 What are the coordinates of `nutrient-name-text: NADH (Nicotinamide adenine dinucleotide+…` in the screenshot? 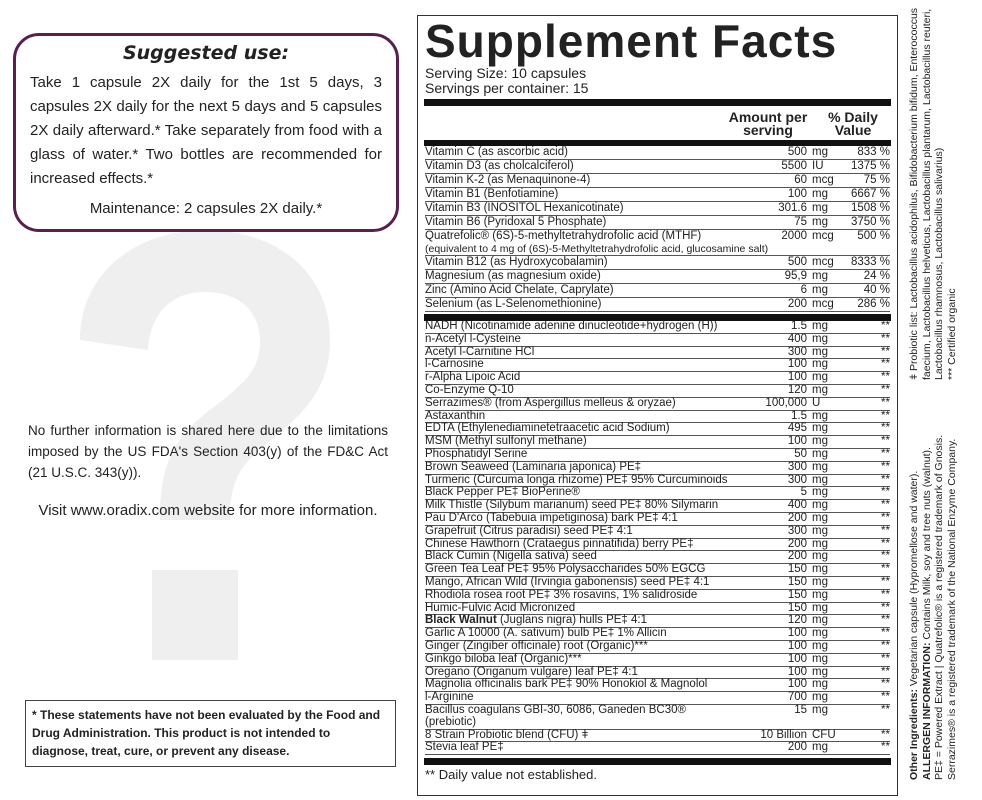 It's located at (571, 326).